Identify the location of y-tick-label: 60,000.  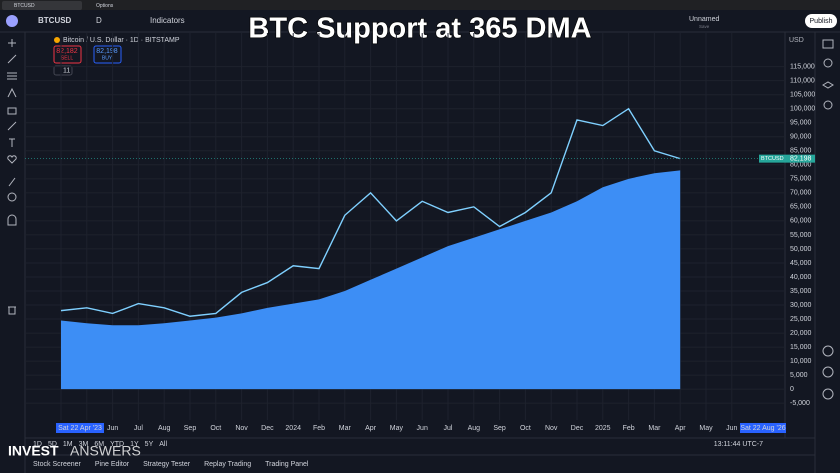
(801, 221).